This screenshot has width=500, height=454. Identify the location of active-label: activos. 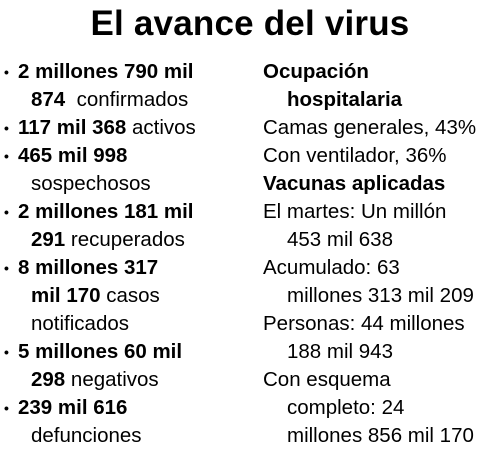
(164, 127).